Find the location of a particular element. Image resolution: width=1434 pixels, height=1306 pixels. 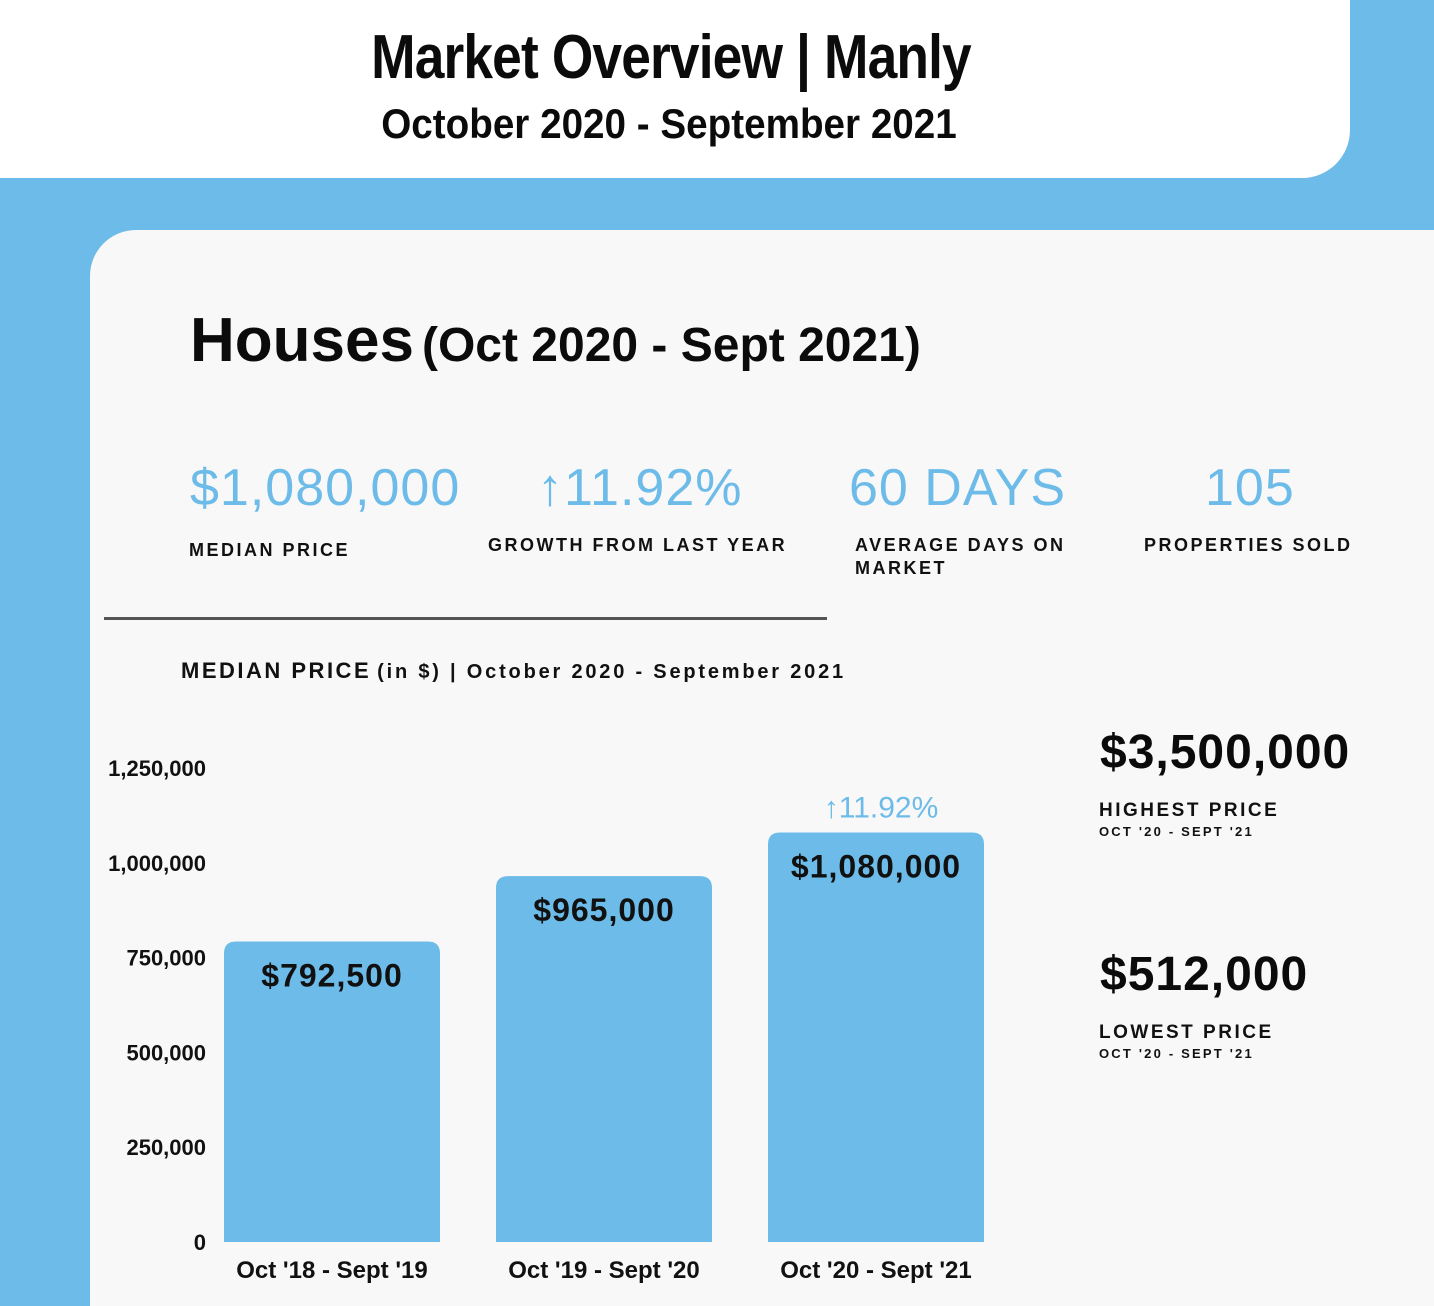

y-tick-label: 1,000,000 is located at coordinates (157, 863).